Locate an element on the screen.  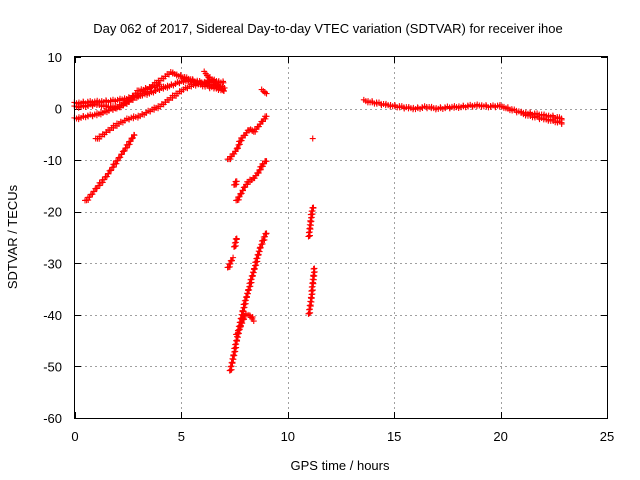
y-tick-label: -40 is located at coordinates (52, 315).